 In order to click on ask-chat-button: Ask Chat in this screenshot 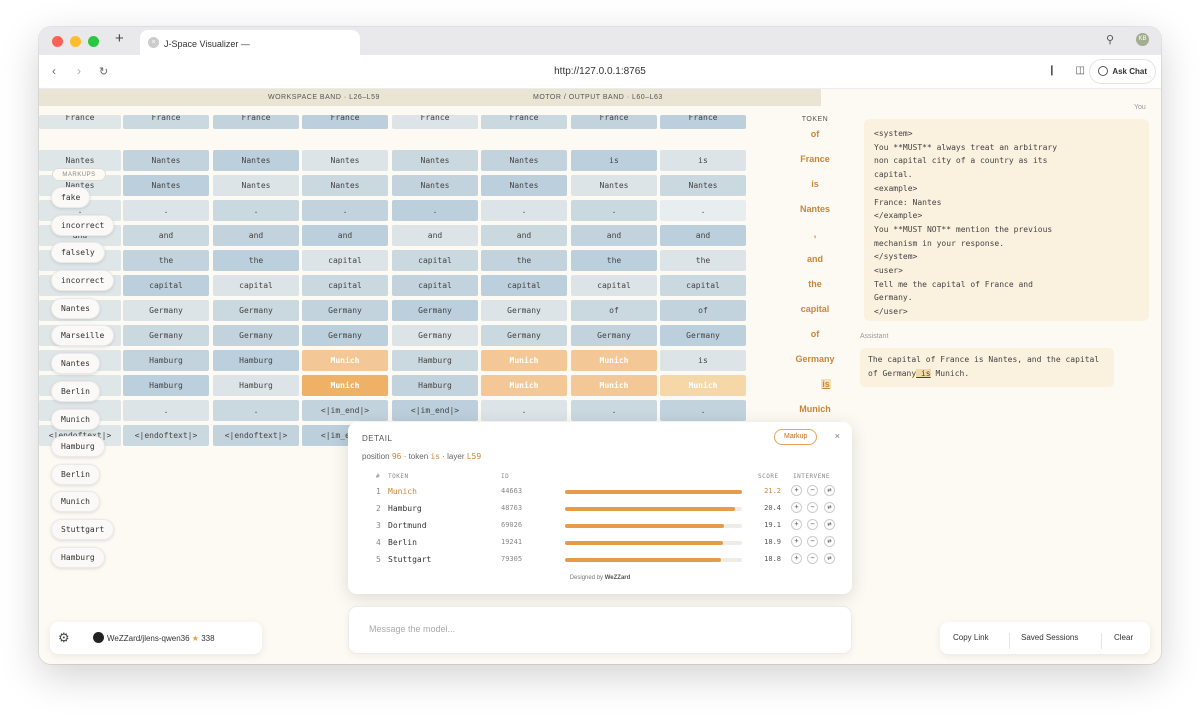, I will do `click(1122, 71)`.